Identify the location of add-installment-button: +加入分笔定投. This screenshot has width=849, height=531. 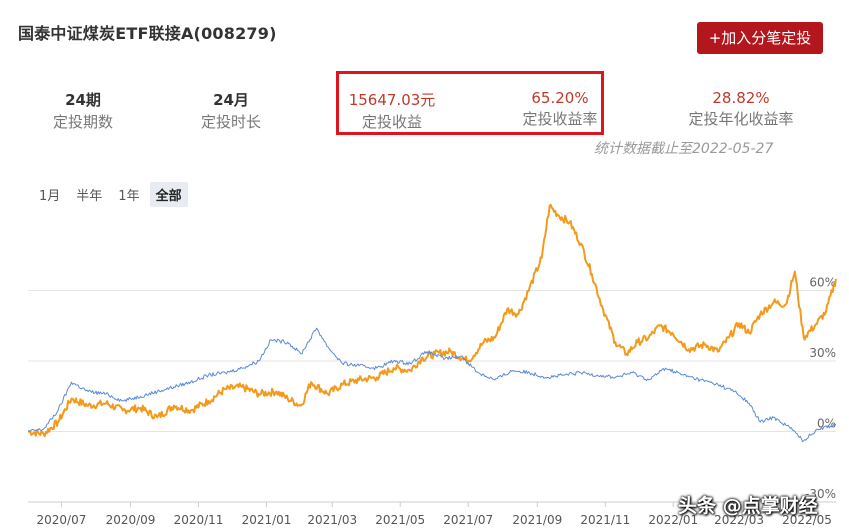
(760, 38).